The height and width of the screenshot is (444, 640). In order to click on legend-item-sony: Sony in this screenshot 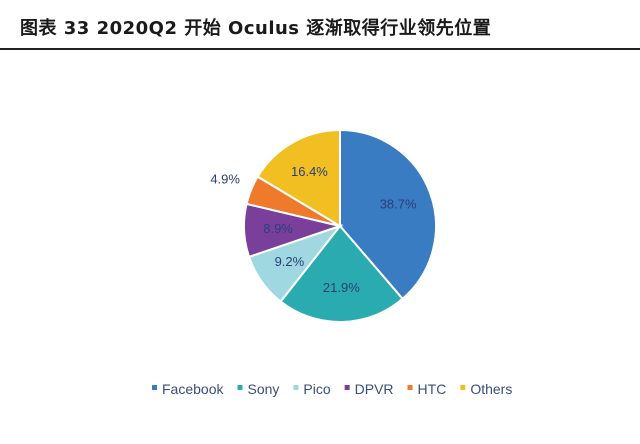, I will do `click(258, 389)`.